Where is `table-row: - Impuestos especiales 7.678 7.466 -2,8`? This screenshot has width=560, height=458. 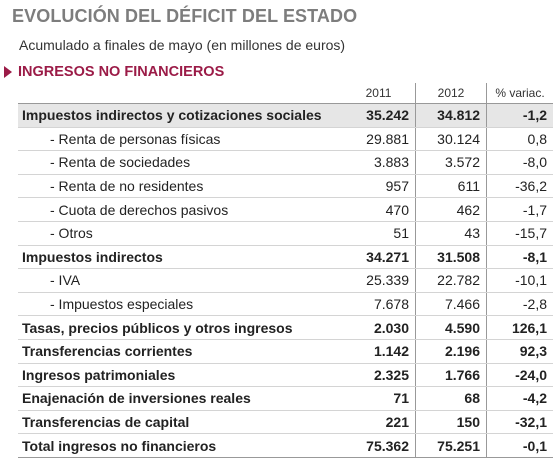 table-row: - Impuestos especiales 7.678 7.466 -2,8 is located at coordinates (285, 304).